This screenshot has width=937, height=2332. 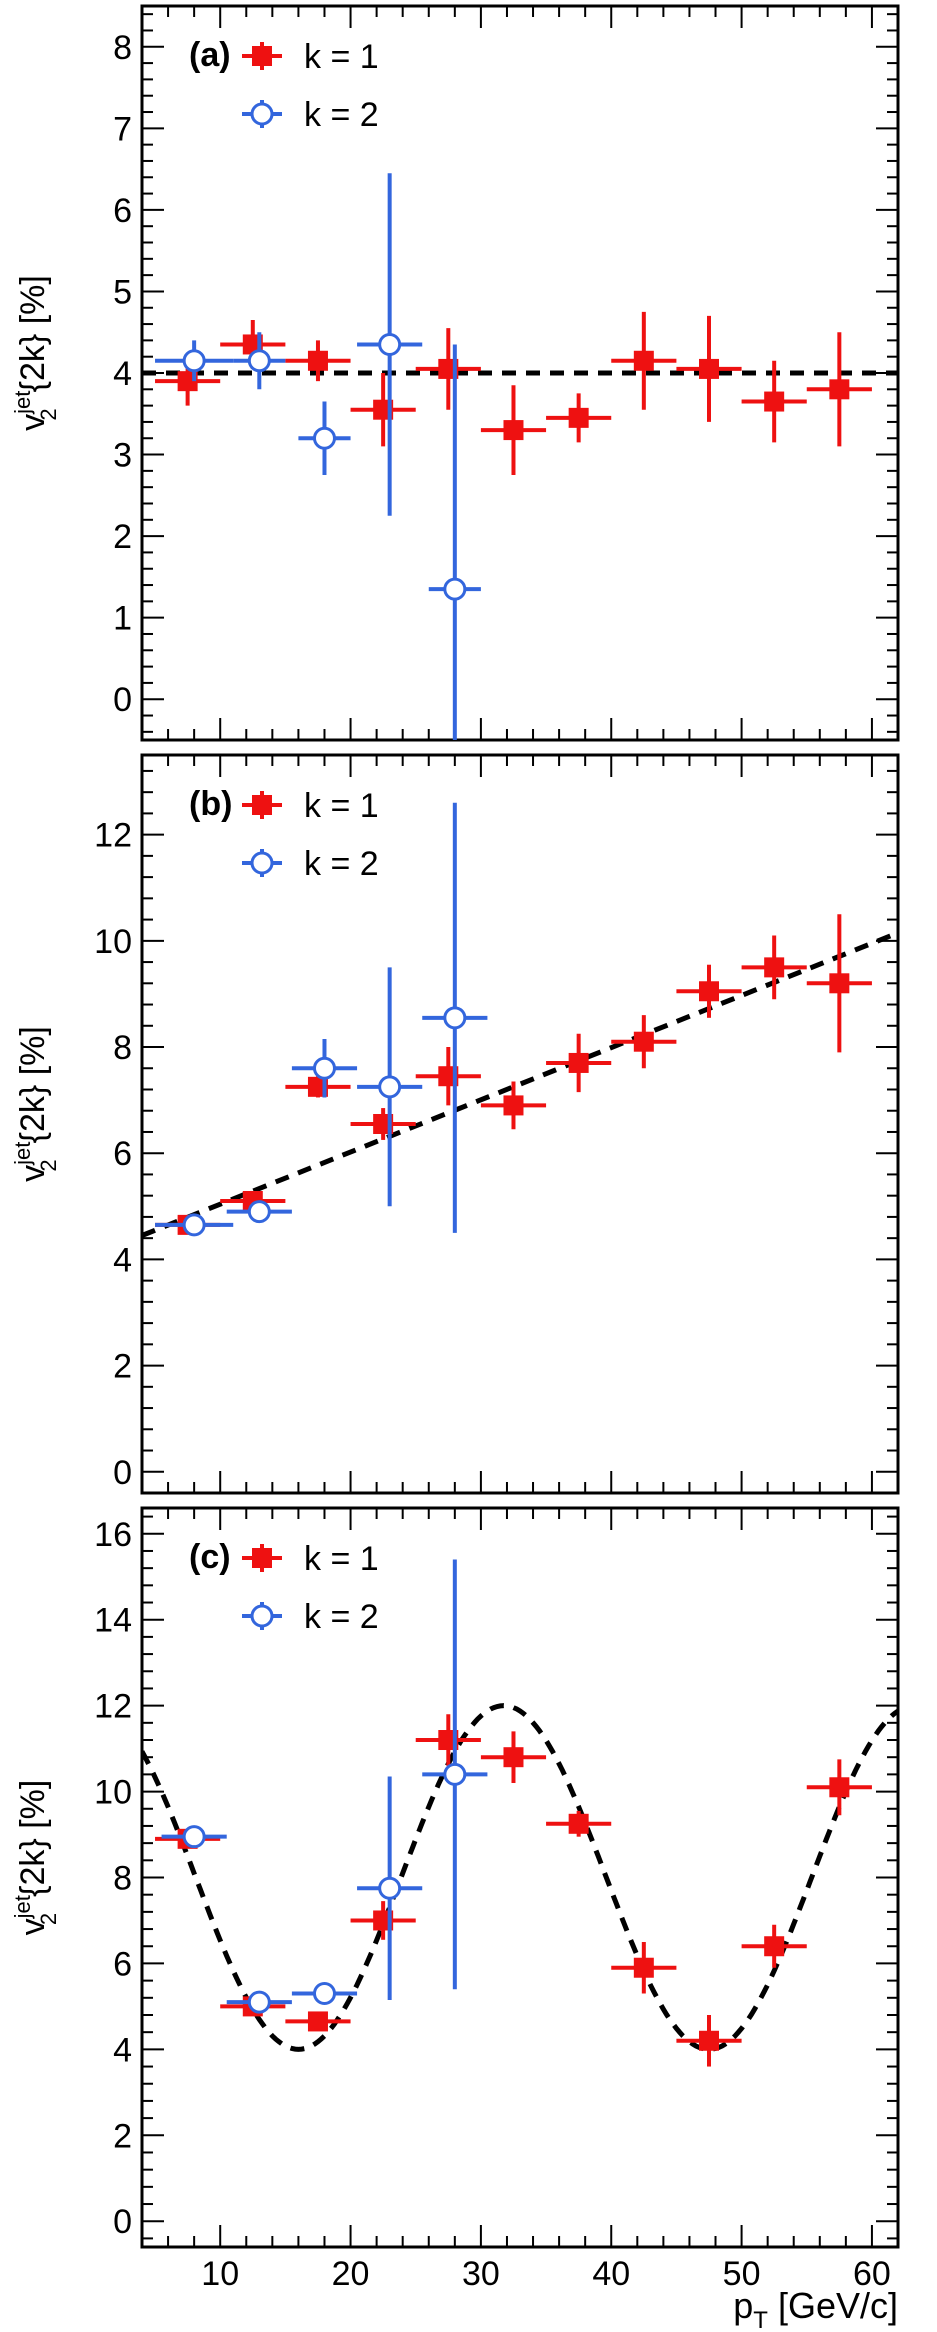 What do you see at coordinates (220, 2274) in the screenshot?
I see `x-tick-label: 10` at bounding box center [220, 2274].